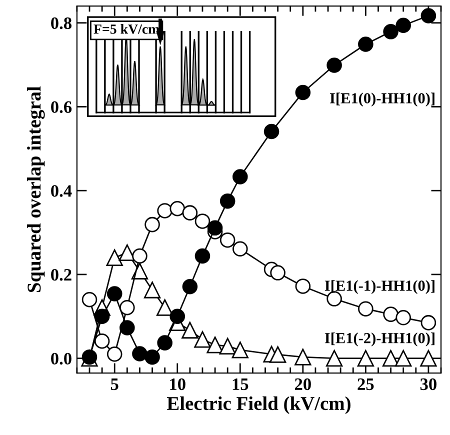  I want to click on x-tick-label: 30, so click(428, 384).